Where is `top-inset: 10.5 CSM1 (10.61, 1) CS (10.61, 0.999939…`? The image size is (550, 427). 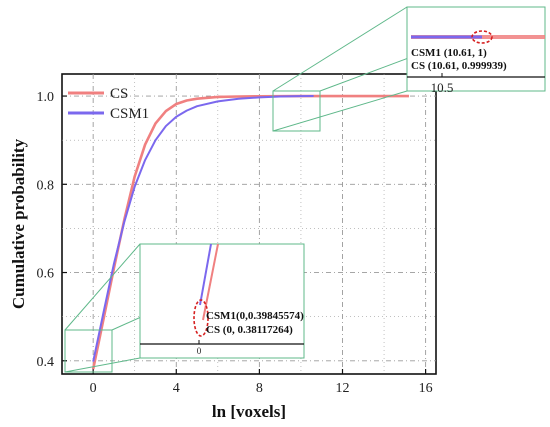 top-inset: 10.5 CSM1 (10.61, 1) CS (10.61, 0.999939… is located at coordinates (409, 69).